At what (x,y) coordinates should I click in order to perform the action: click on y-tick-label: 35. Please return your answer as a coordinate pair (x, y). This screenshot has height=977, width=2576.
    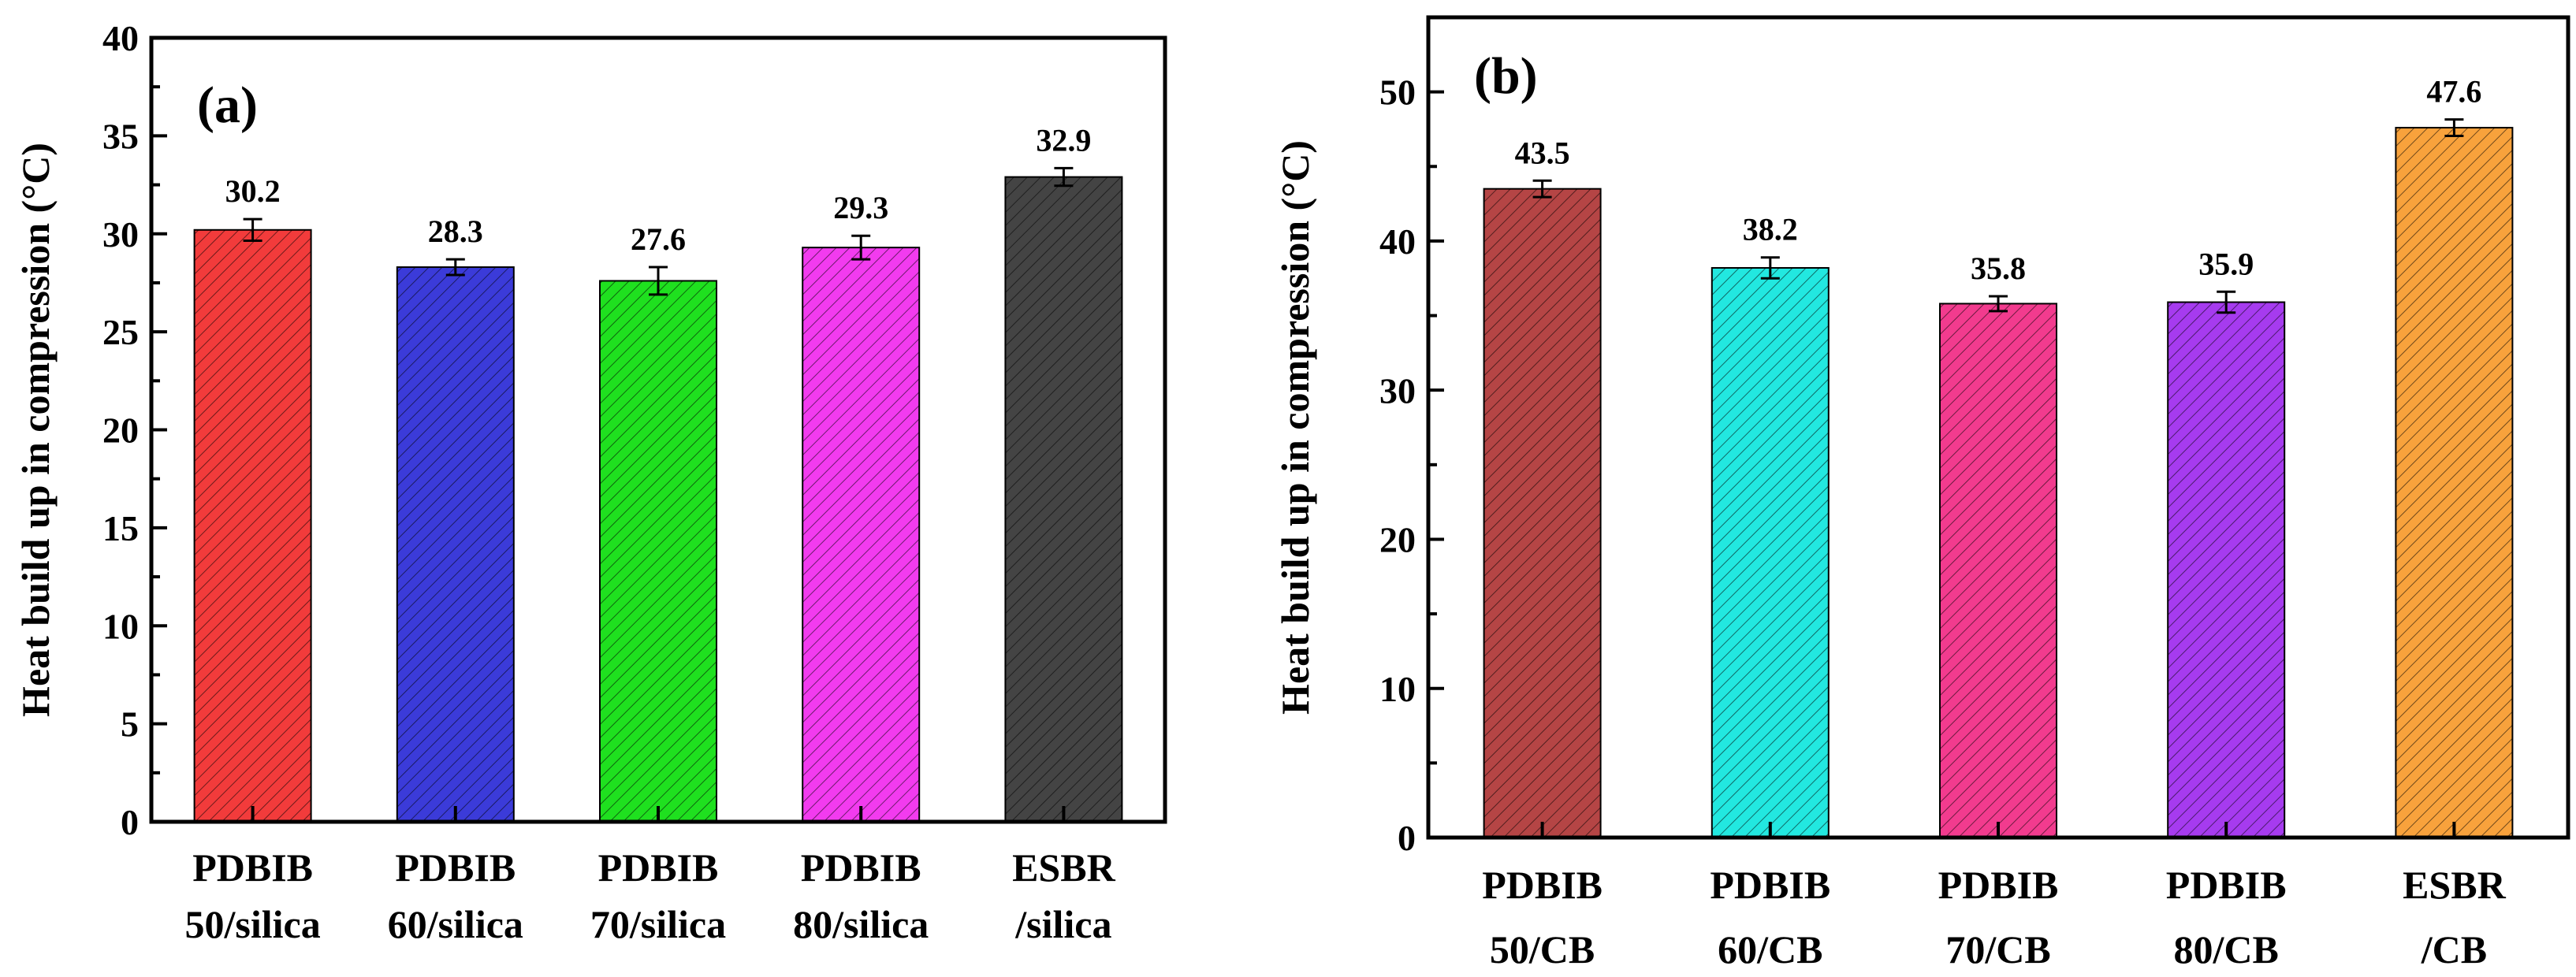
    Looking at the image, I should click on (120, 136).